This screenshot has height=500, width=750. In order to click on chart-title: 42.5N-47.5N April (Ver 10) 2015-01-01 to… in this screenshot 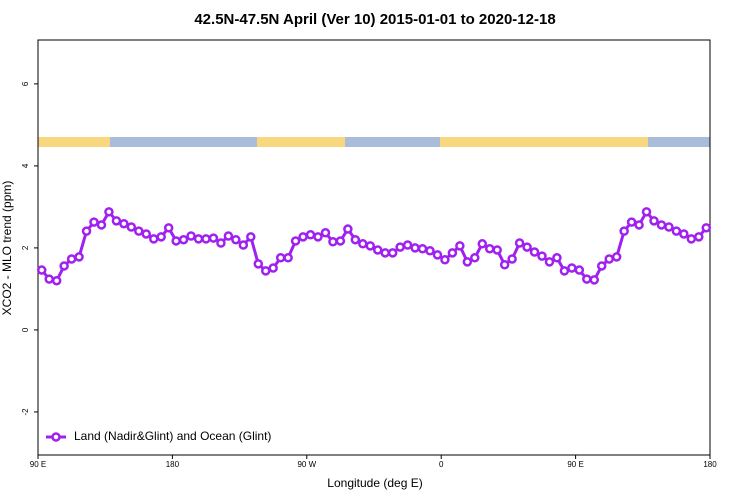, I will do `click(374, 19)`.